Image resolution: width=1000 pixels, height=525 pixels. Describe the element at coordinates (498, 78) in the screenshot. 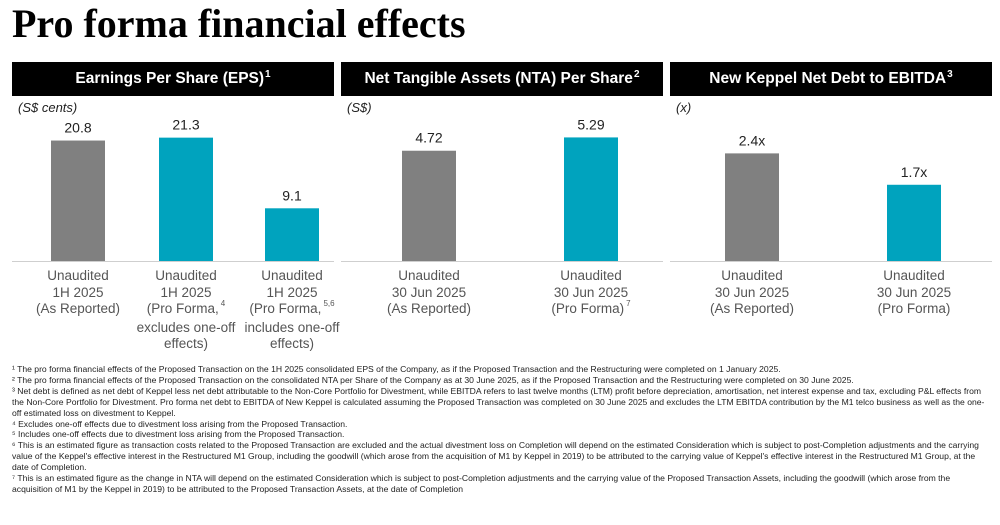

I see `chart-title-text: Net Tangible Assets (NTA) Per Share` at that location.